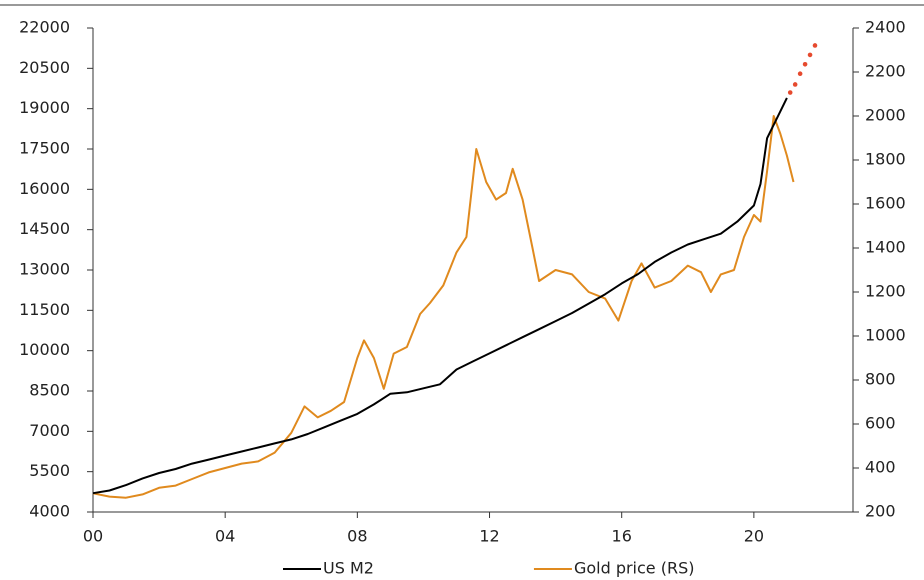  Describe the element at coordinates (885, 335) in the screenshot. I see `y2-tick-label: 1000` at that location.